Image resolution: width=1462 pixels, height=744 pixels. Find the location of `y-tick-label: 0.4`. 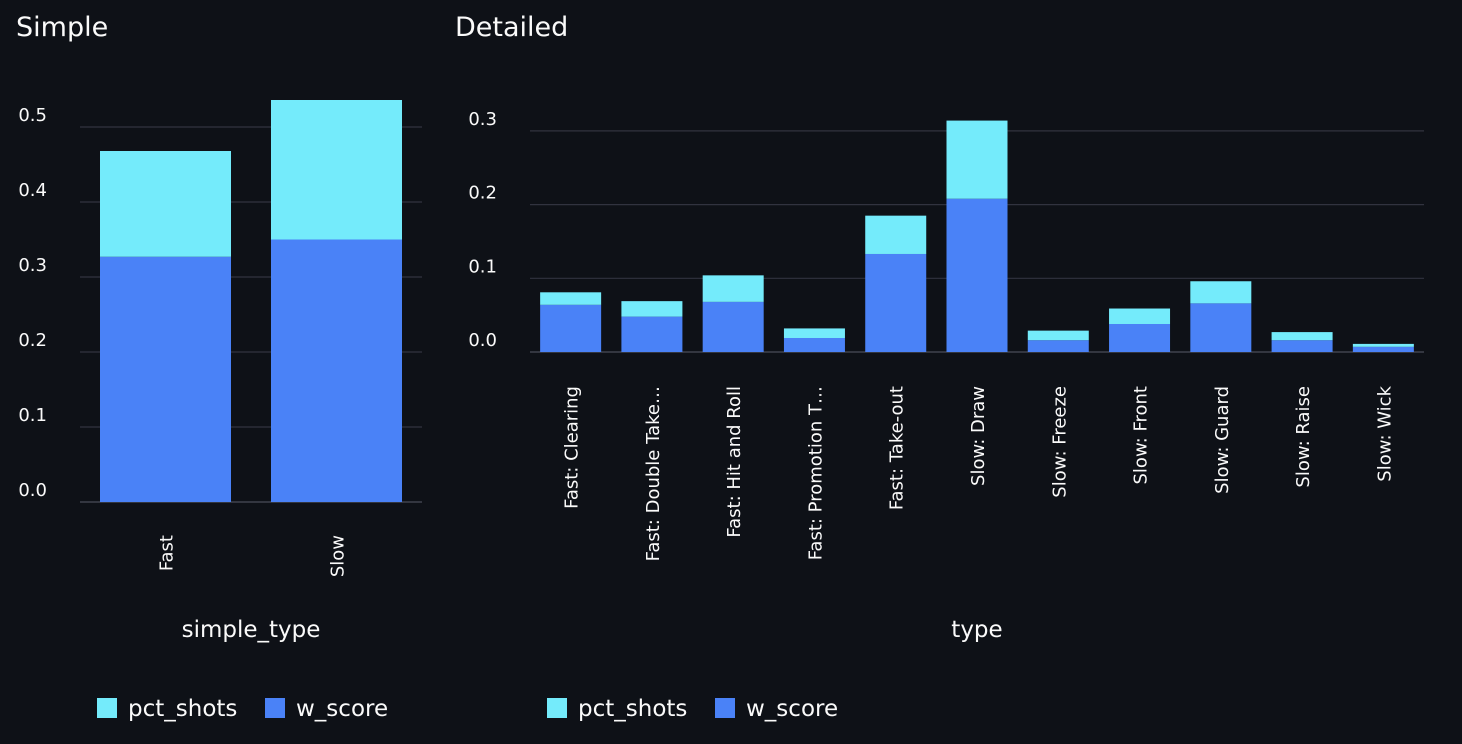

y-tick-label: 0.4 is located at coordinates (32, 190).